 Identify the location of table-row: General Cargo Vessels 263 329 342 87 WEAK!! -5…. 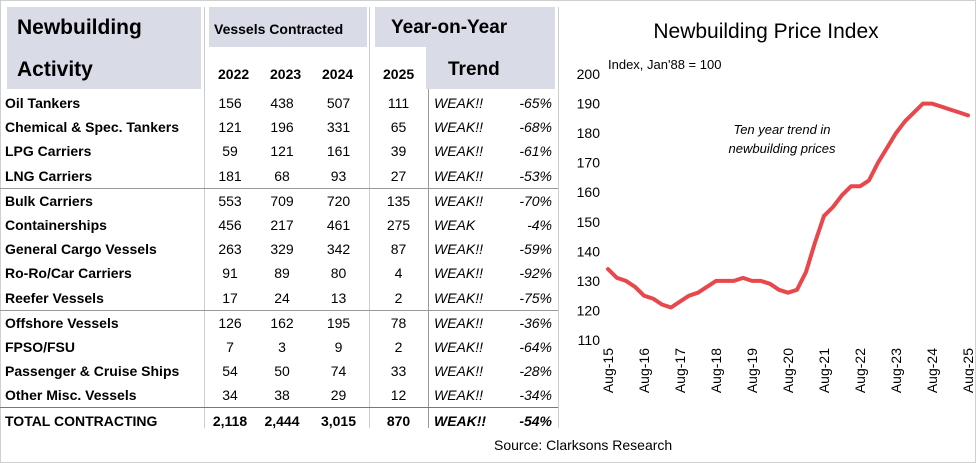
(279, 249).